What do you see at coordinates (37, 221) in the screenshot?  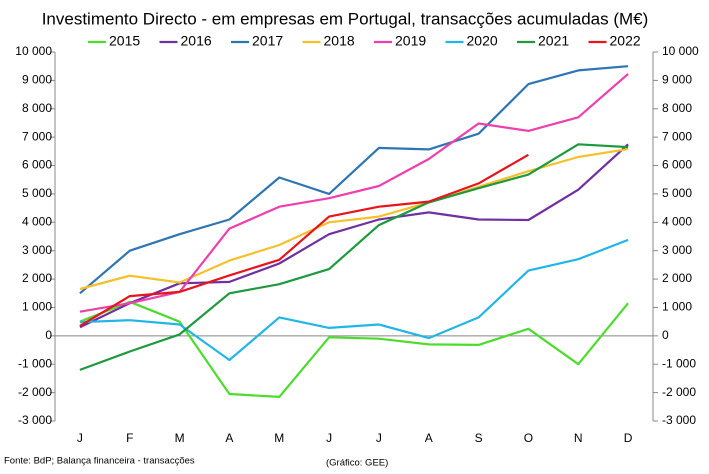 I see `y-tick-label: 4 000` at bounding box center [37, 221].